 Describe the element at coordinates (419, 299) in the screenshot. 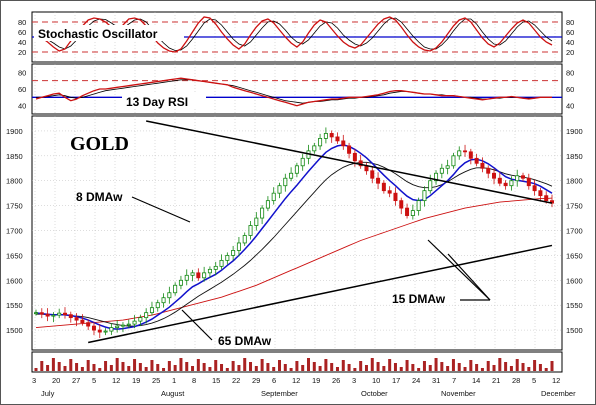

I see `annotation-15dmaw: 15 DMAw` at that location.